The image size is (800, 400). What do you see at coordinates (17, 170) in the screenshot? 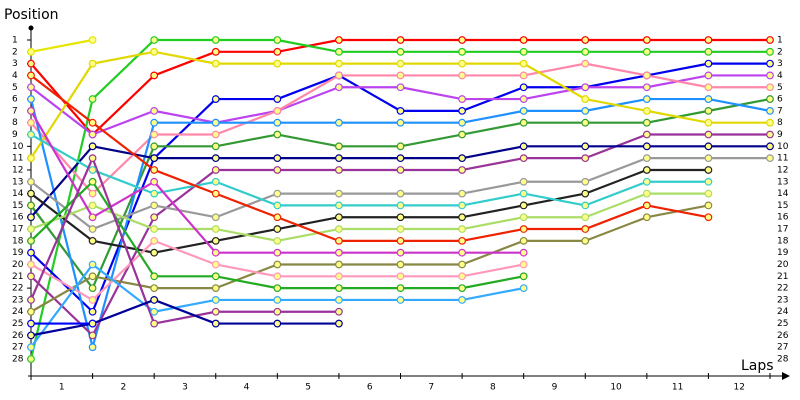
I see `y-tick-label: 12` at bounding box center [17, 170].